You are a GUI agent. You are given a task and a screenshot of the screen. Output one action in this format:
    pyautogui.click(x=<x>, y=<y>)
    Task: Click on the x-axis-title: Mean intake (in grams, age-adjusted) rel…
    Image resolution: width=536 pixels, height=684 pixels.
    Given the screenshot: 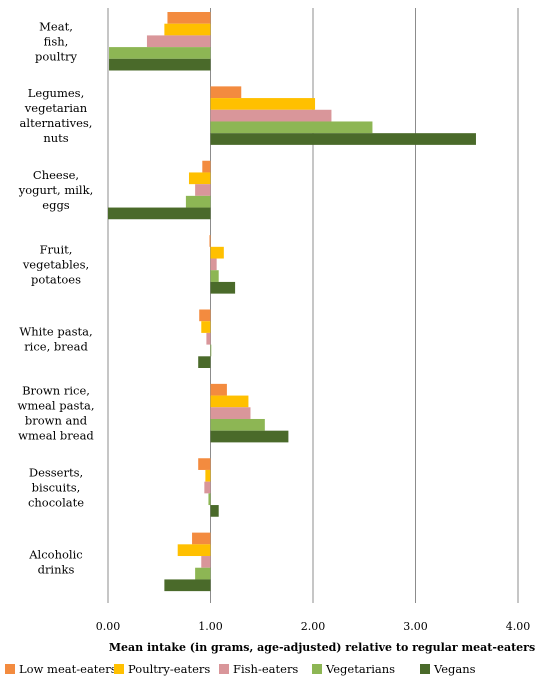 What is the action you would take?
    pyautogui.click(x=322, y=647)
    